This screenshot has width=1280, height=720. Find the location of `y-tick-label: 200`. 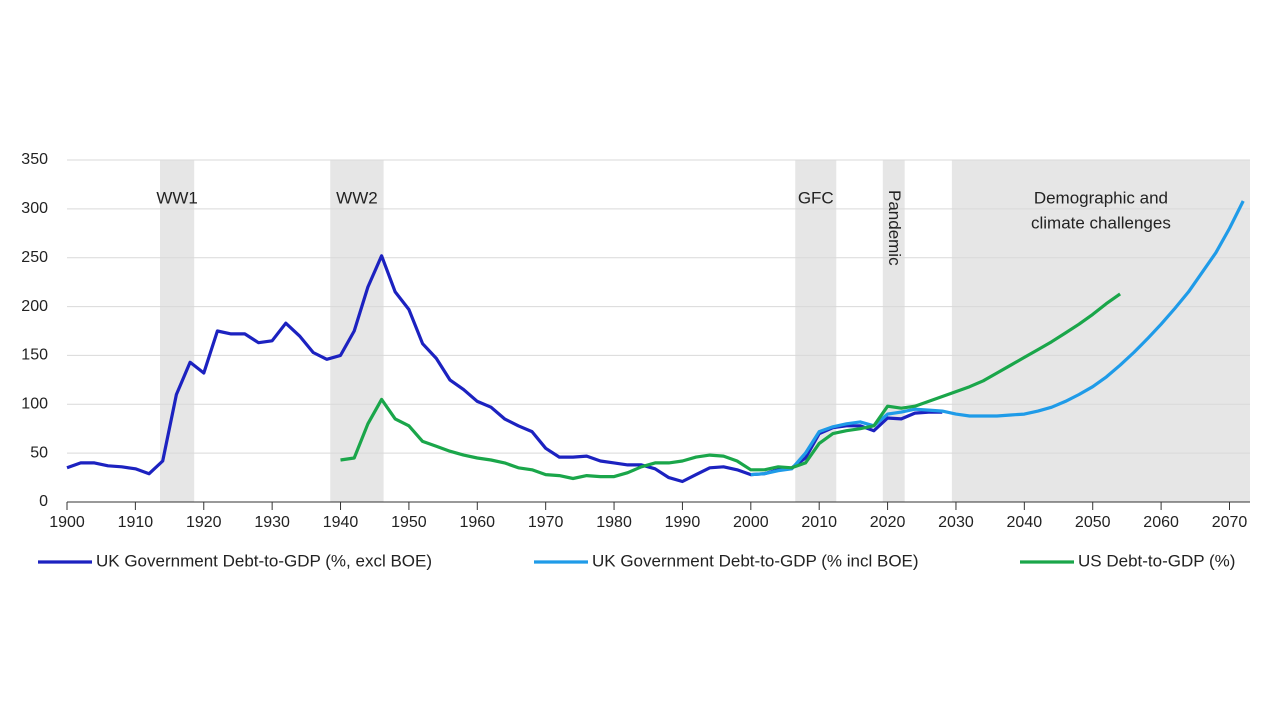

y-tick-label: 200 is located at coordinates (34, 306).